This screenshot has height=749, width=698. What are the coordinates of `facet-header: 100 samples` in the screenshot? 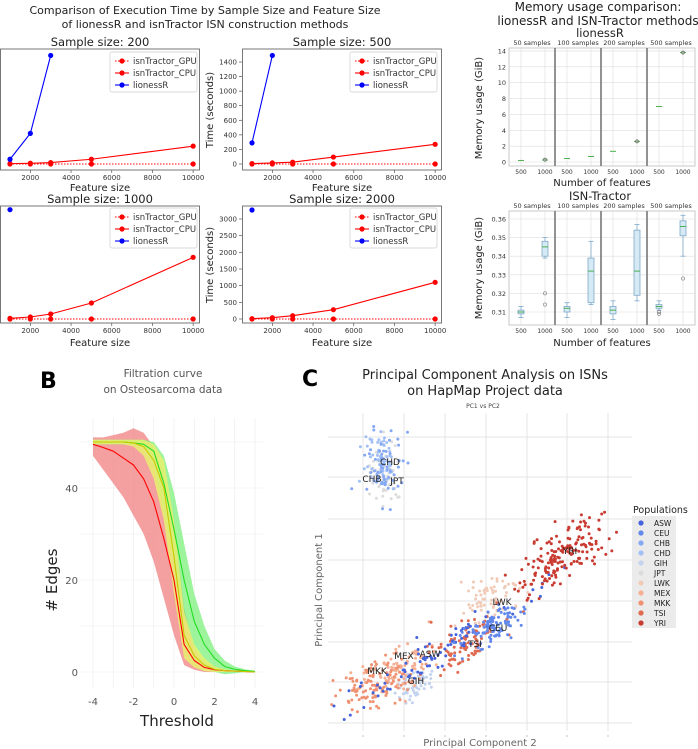 It's located at (578, 43).